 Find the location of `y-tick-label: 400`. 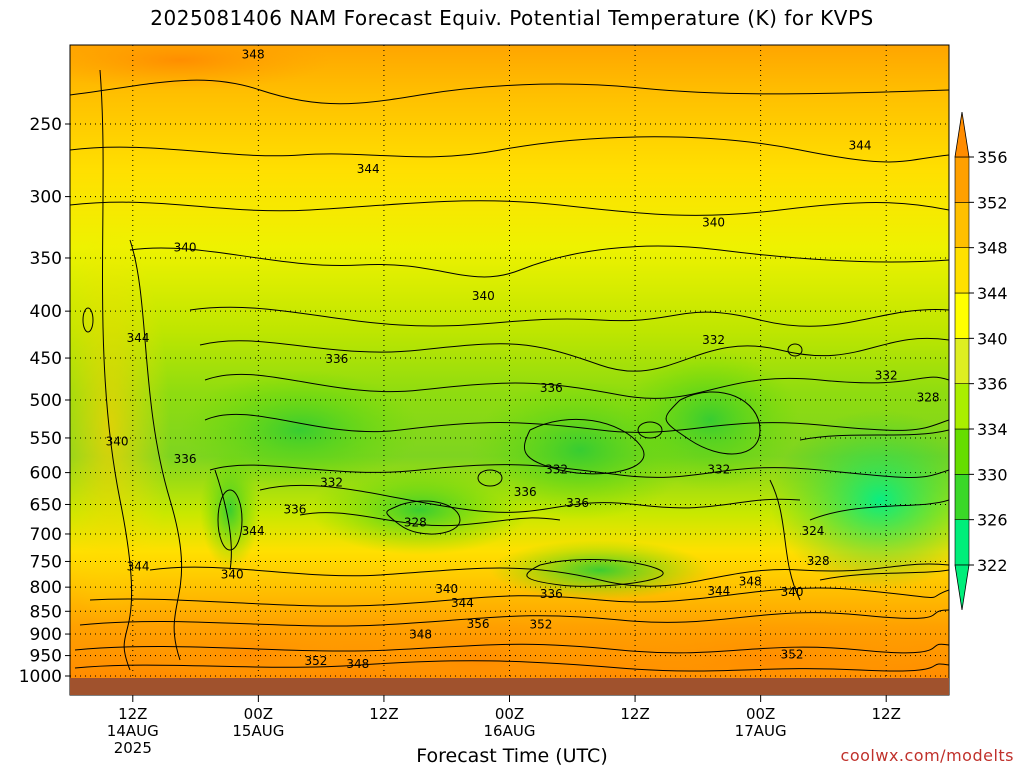

y-tick-label: 400 is located at coordinates (46, 312).